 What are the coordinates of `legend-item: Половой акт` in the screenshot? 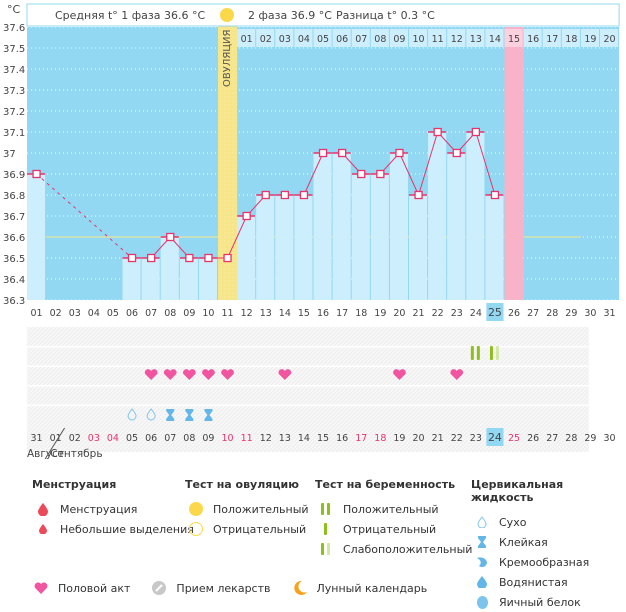 It's located at (80, 588).